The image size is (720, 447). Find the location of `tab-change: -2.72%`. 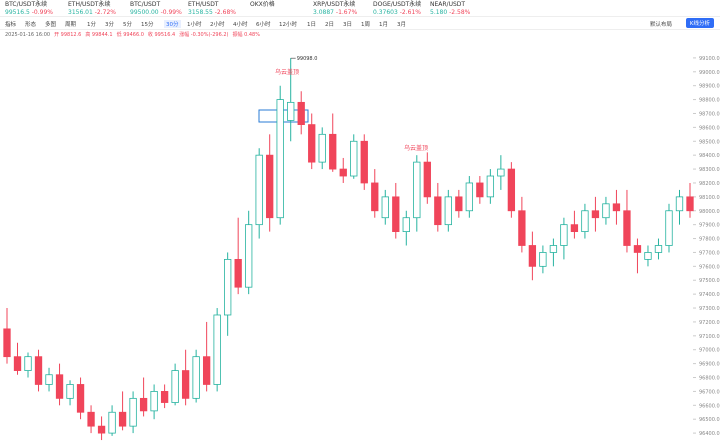

tab-change: -2.72% is located at coordinates (105, 12).